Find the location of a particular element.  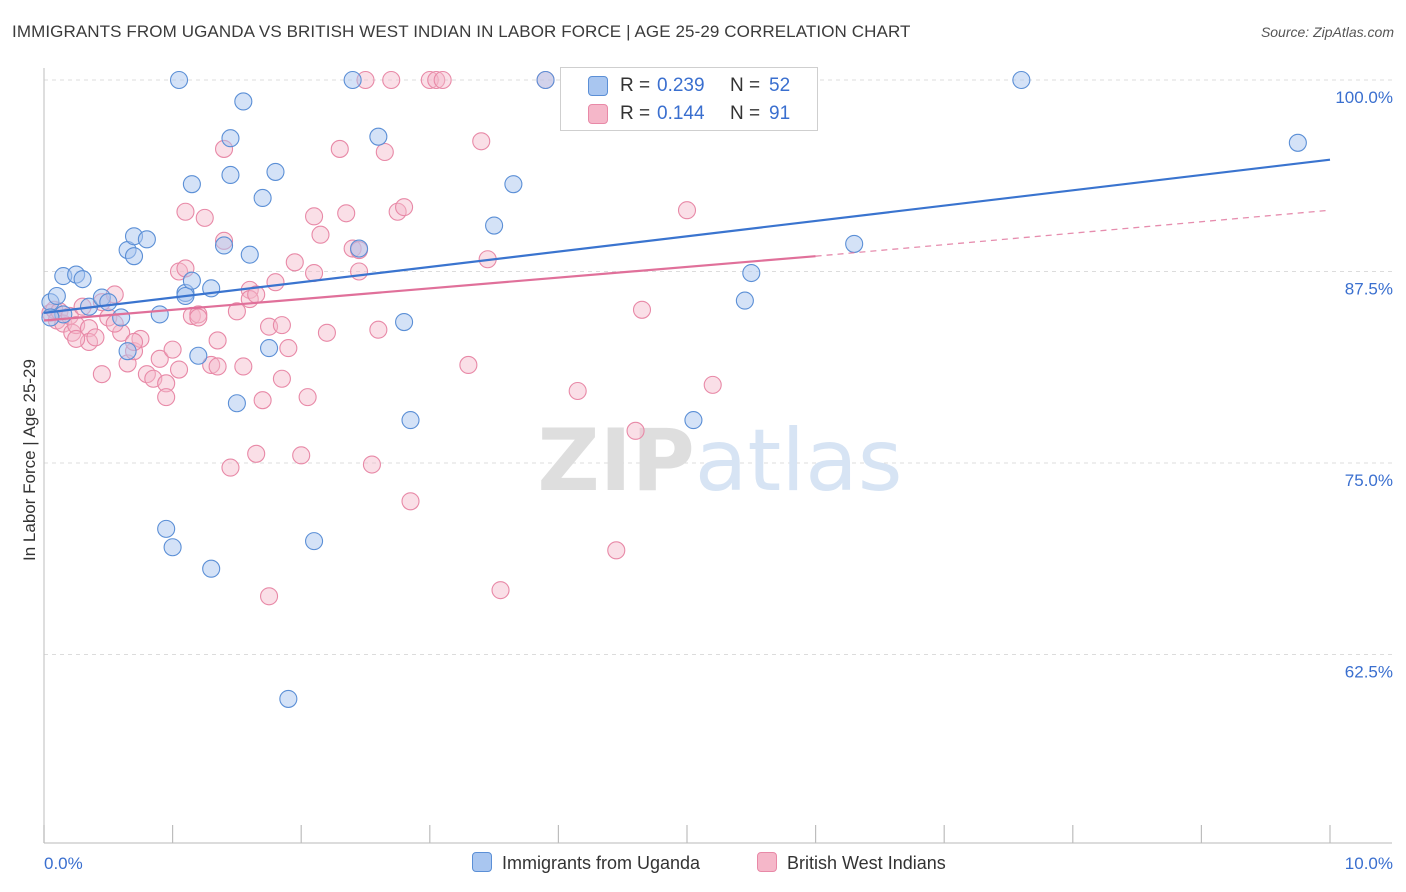

legend-row-bwi: R = 0.144 N = 91 is located at coordinates (689, 114).